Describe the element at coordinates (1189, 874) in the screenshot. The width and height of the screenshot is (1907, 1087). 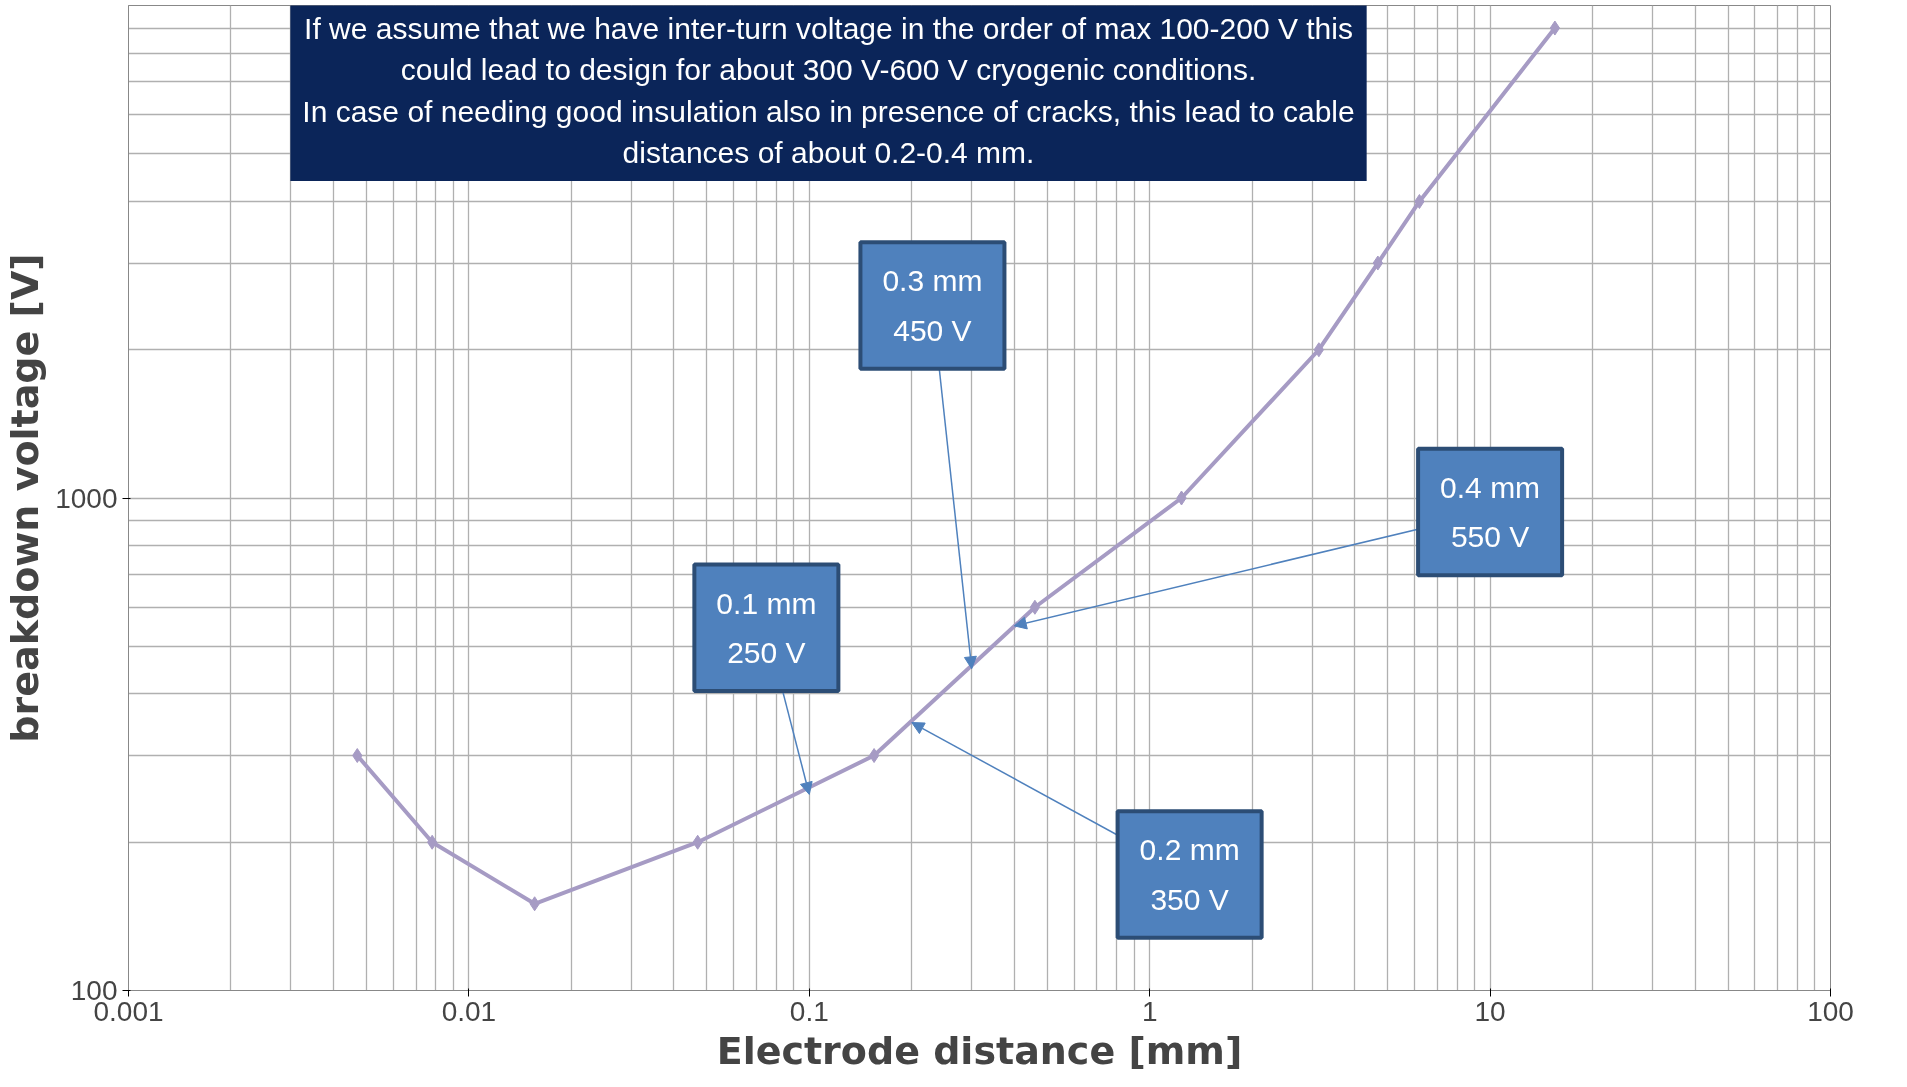
I see `annotation: 0.2 mm 350 V` at that location.